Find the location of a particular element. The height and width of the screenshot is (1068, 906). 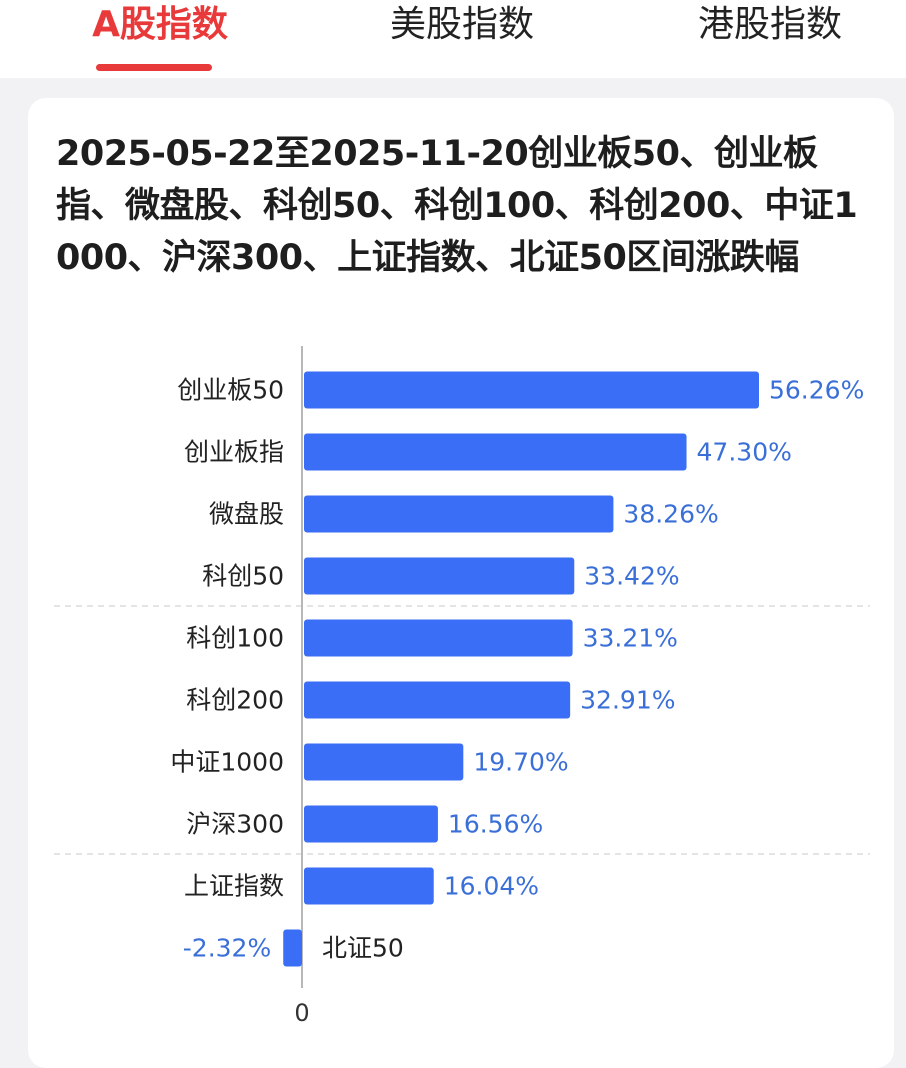

category-label-9: 上证指数 is located at coordinates (234, 886).